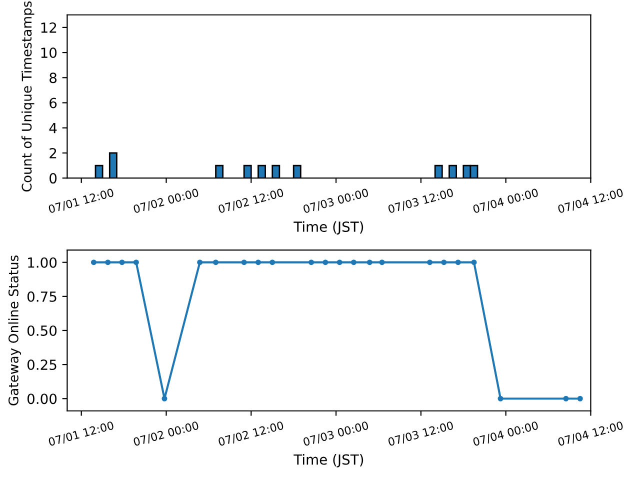  Describe the element at coordinates (53, 128) in the screenshot. I see `y-tick-label: 4` at that location.